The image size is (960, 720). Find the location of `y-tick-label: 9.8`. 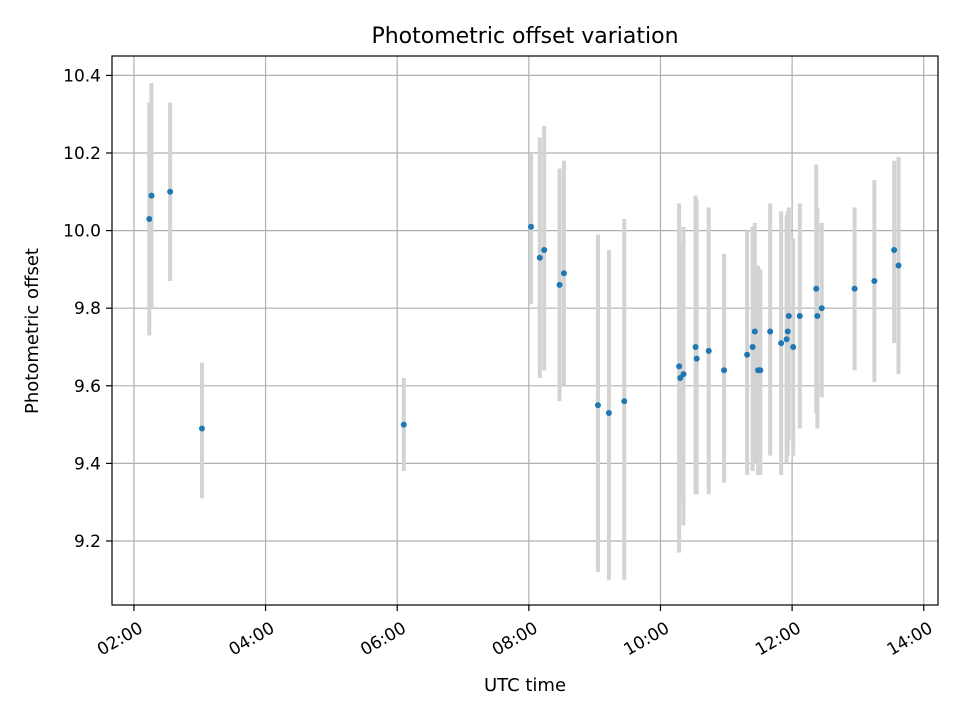

y-tick-label: 9.8 is located at coordinates (87, 309).